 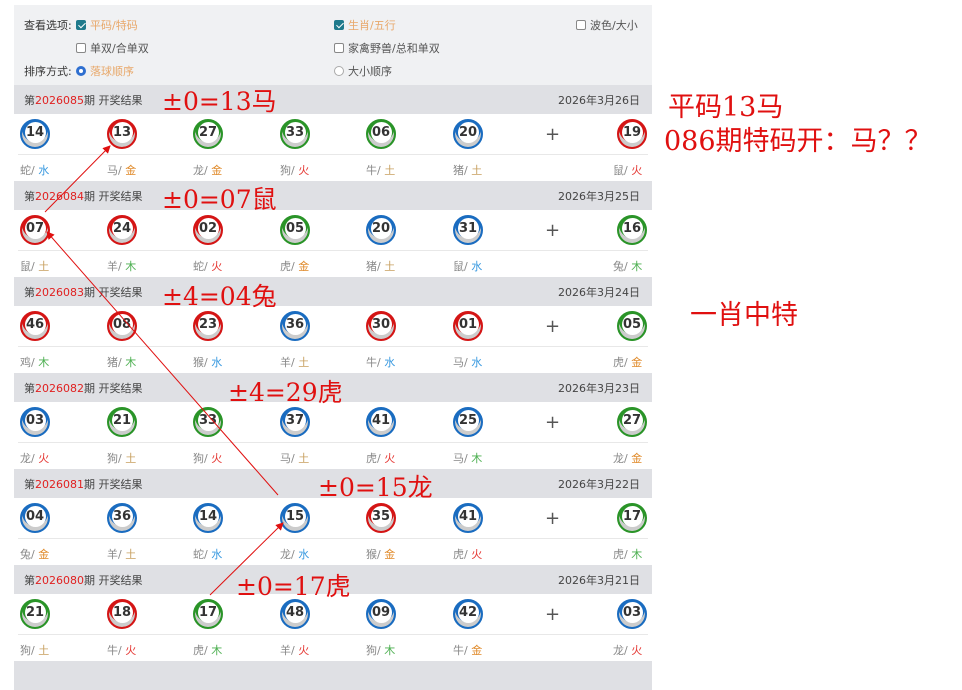 I want to click on annotation-note: ±4=29虎, so click(x=285, y=392).